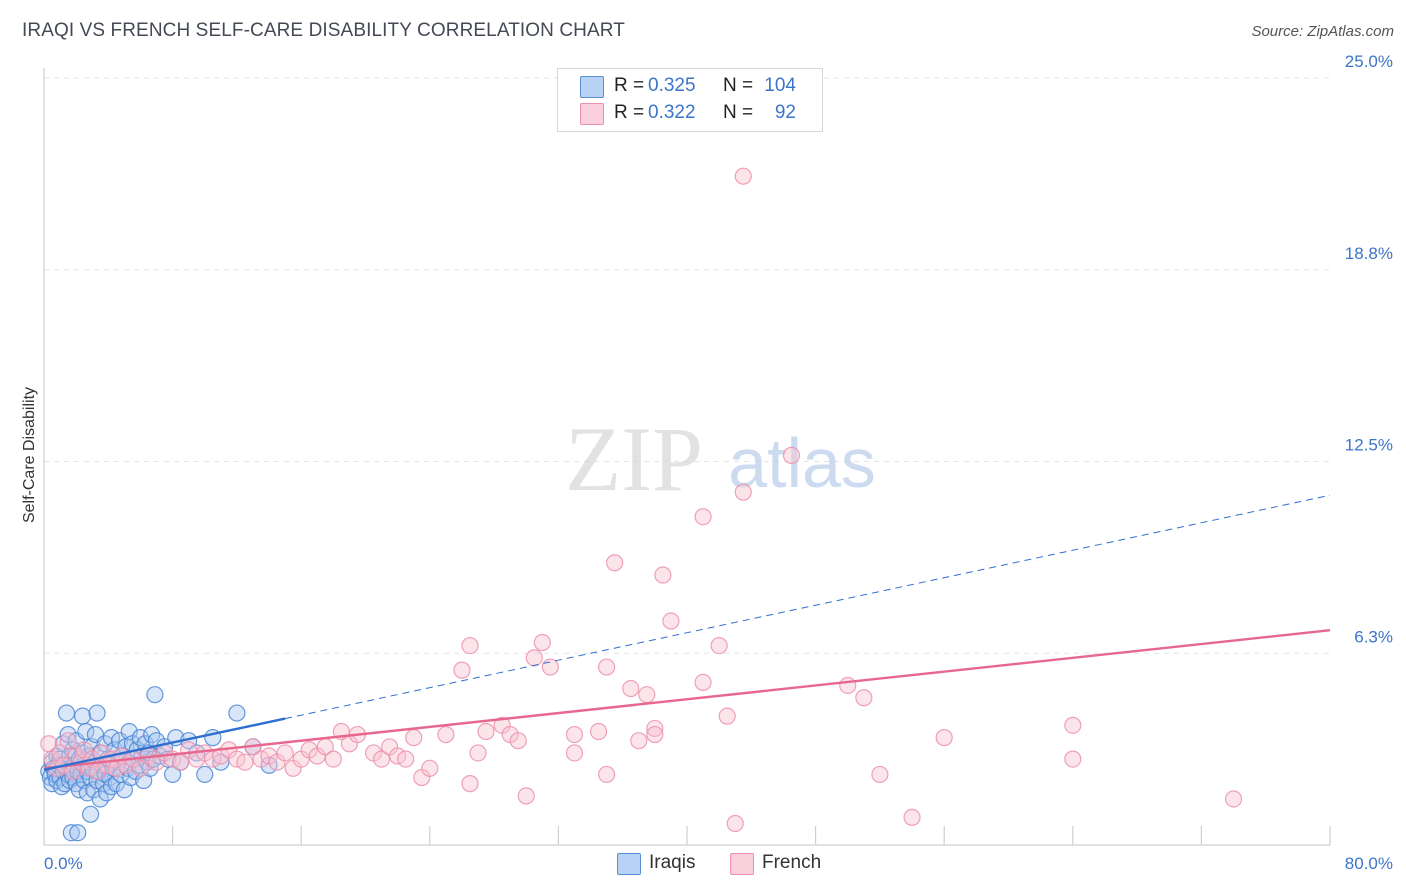 The height and width of the screenshot is (892, 1406). What do you see at coordinates (1369, 253) in the screenshot?
I see `y-tick-label: 18.8%` at bounding box center [1369, 253].